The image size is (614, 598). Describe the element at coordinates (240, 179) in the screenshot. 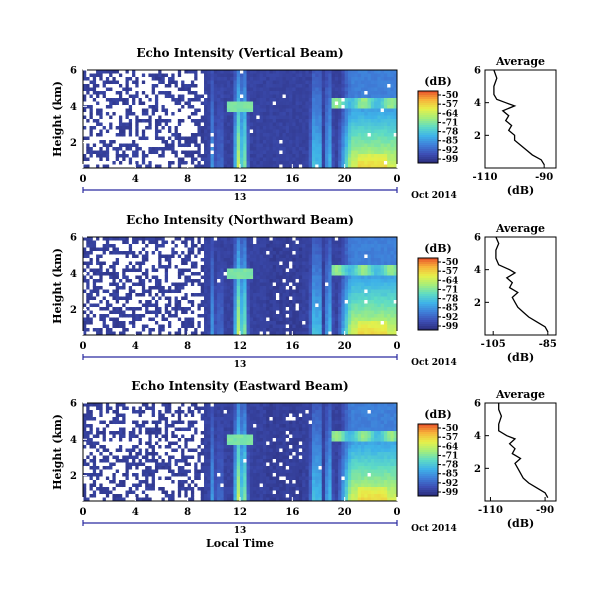

I see `x-tick-label: 12` at that location.